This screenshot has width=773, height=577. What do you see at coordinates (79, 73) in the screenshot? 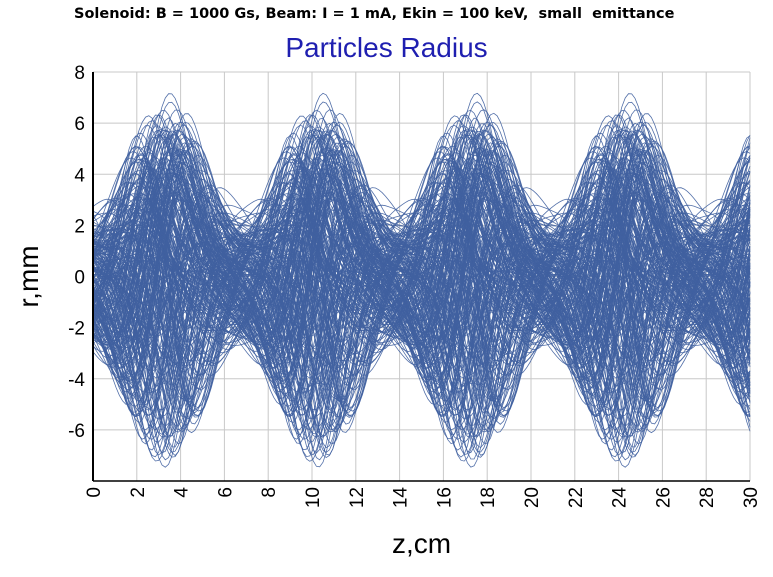
I see `y-tick-label: 8` at bounding box center [79, 73].